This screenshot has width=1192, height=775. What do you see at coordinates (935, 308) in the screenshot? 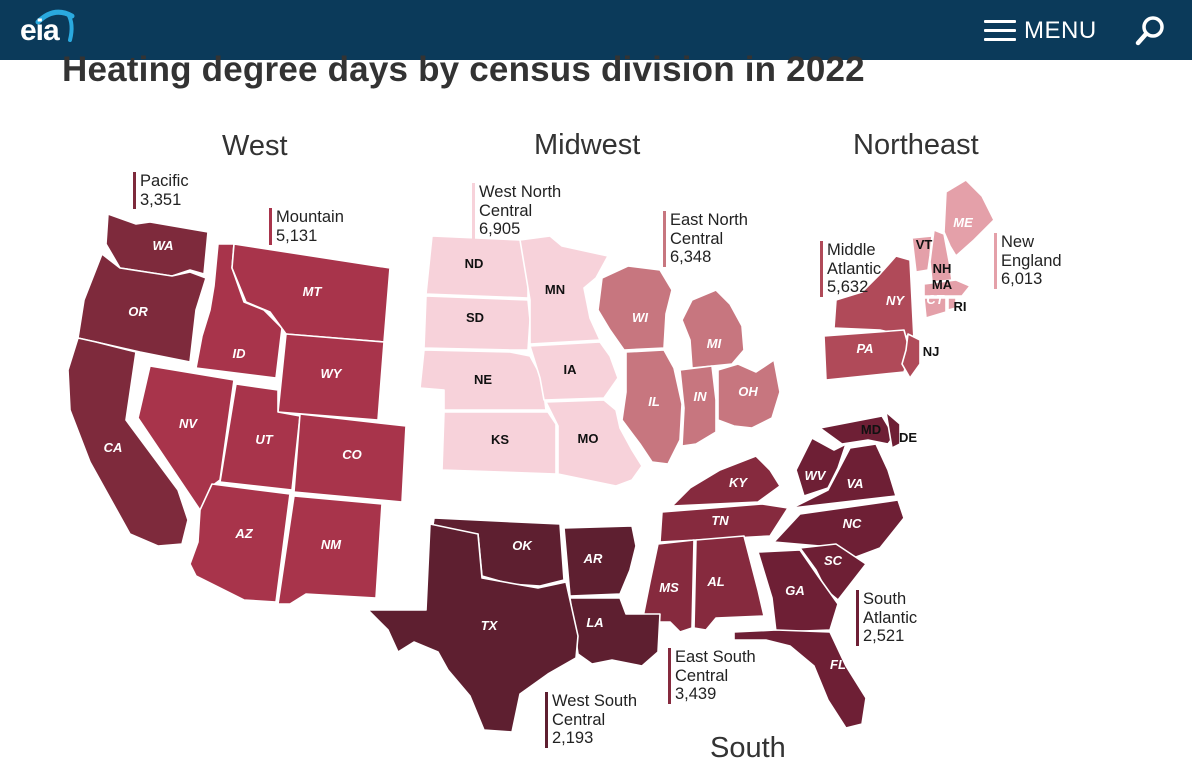
I see `state-CT` at bounding box center [935, 308].